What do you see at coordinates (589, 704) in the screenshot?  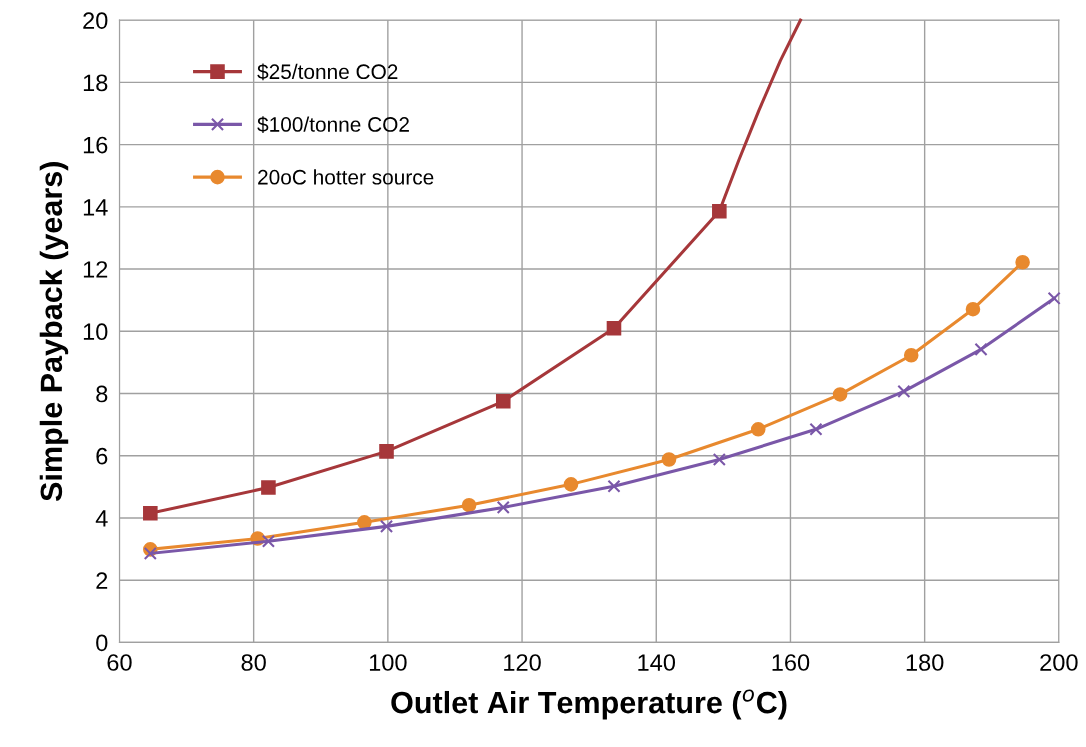 I see `x-axis-title: Outlet Air Temperature ($^{o}$C)` at bounding box center [589, 704].